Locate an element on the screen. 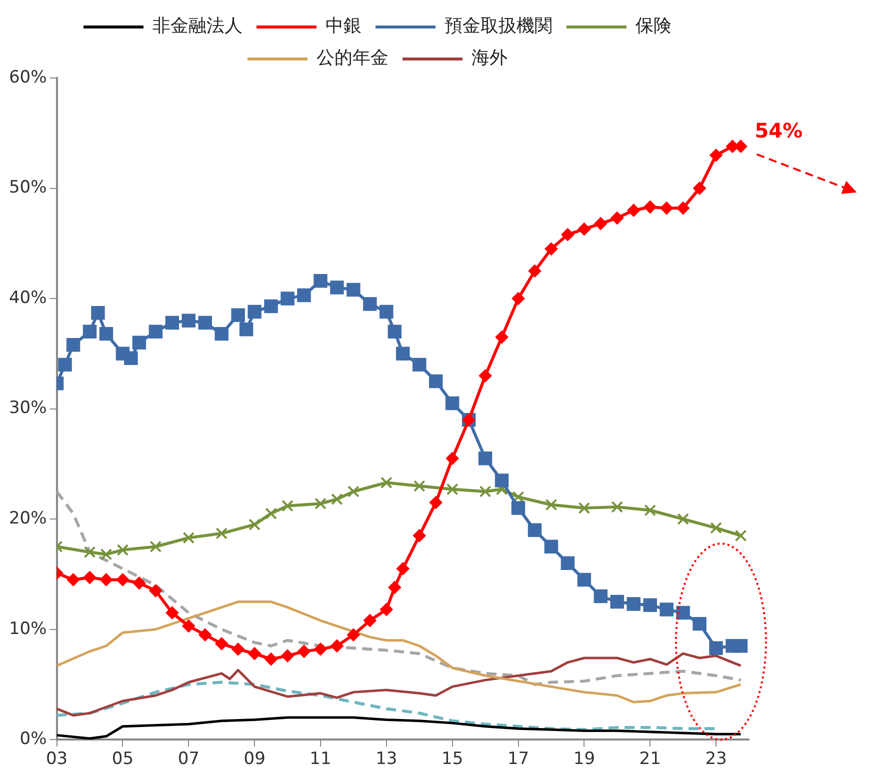 The image size is (879, 779). x-tick-label: 03 is located at coordinates (57, 759).